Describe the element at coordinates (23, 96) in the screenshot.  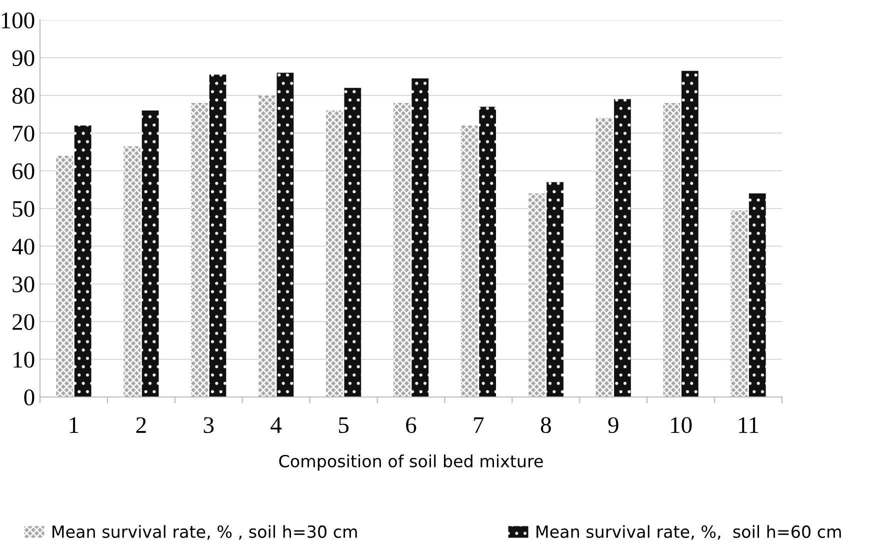
I see `y-tick-label: 80` at that location.